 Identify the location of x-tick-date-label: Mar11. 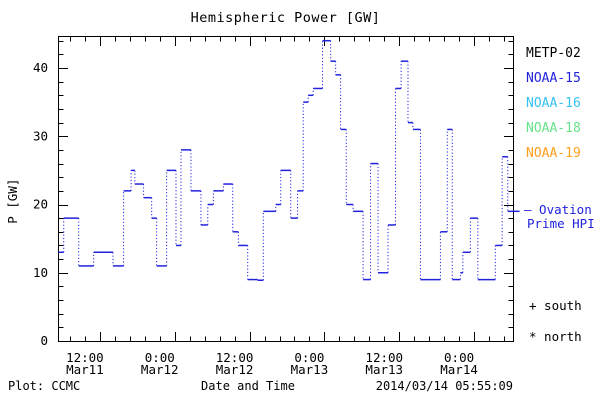
(85, 369).